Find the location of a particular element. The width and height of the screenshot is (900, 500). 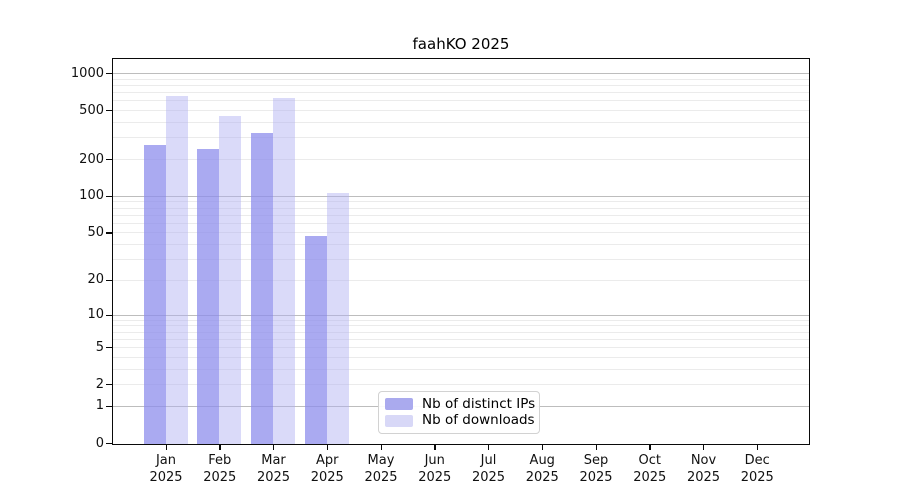

y-tick-label: 2 is located at coordinates (99, 384).